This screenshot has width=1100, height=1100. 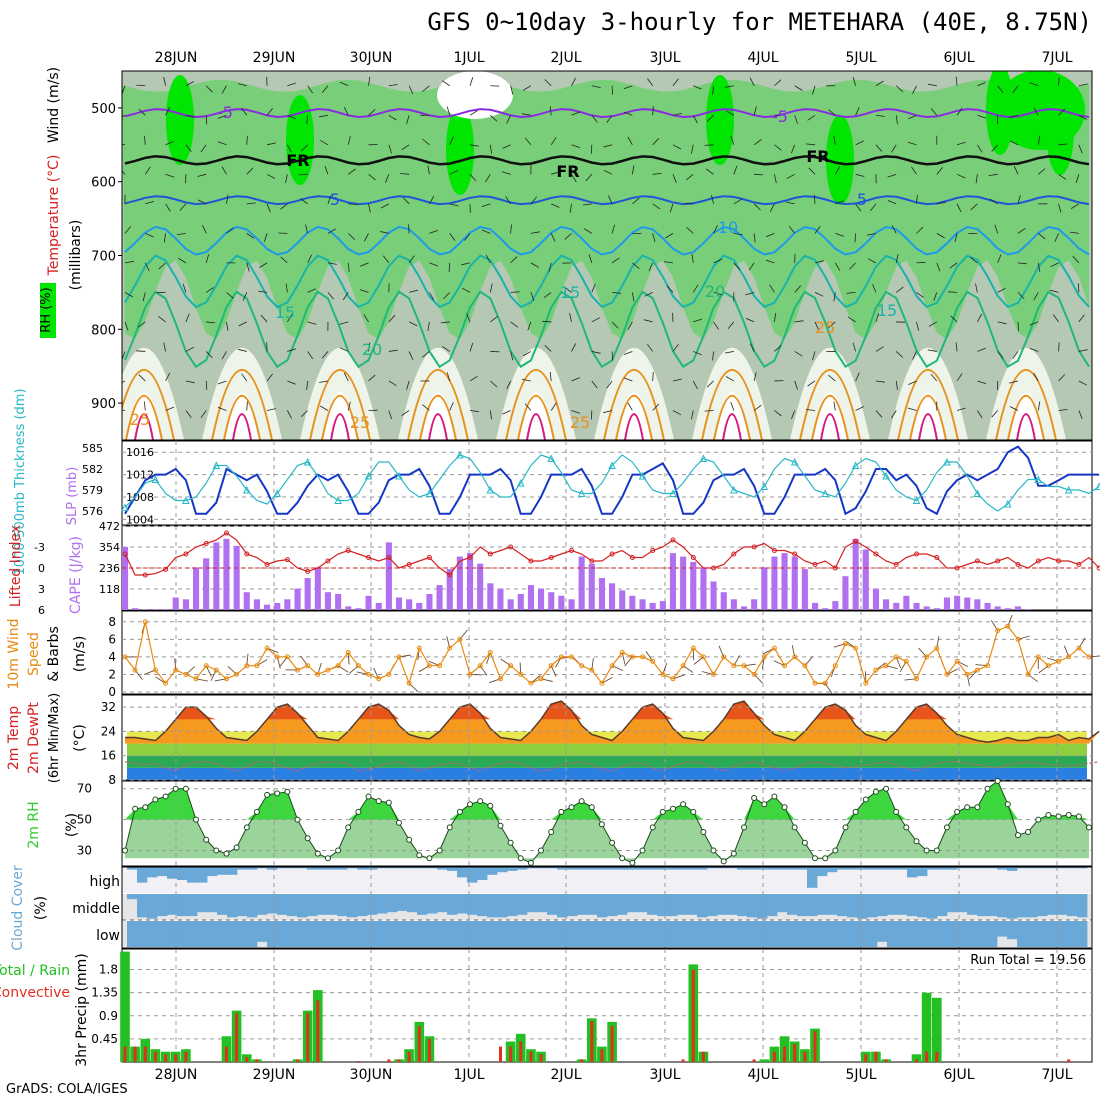 I want to click on footer-credit: GrADS: COLA/IGES, so click(x=67, y=1089).